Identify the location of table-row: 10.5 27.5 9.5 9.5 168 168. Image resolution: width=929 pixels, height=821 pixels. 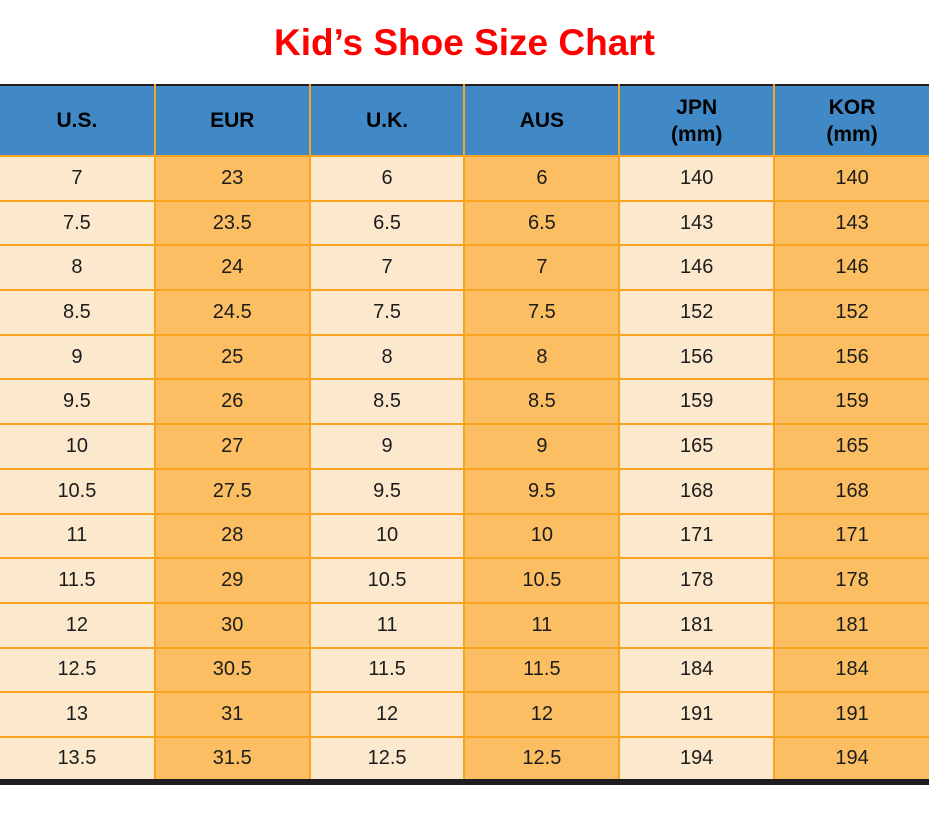
(464, 491).